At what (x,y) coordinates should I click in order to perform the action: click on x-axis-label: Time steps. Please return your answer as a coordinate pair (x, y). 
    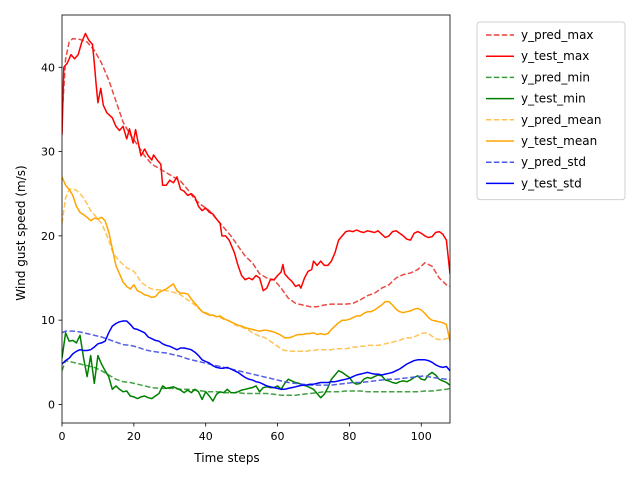
    Looking at the image, I should click on (226, 458).